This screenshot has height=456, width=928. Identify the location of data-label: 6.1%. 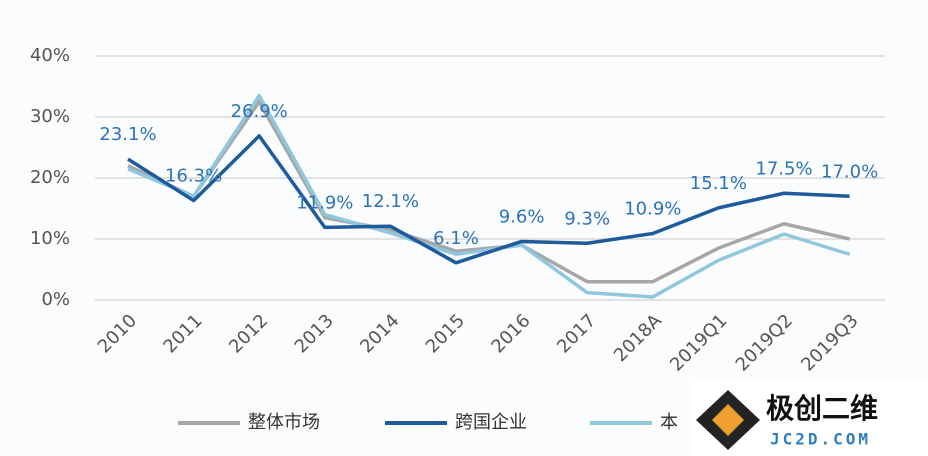
(456, 238).